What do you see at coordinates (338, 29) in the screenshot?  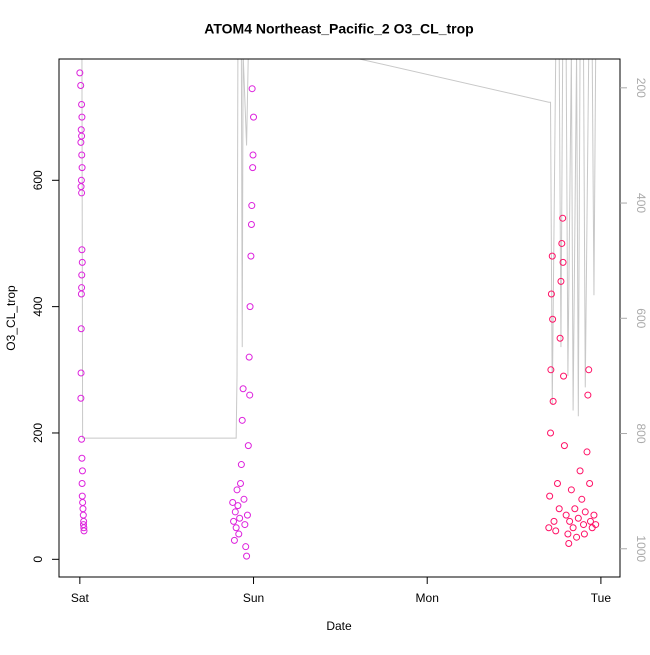 I see `chart-title: ATOM4 Northeast_Pacific_2 O3_CL_trop` at bounding box center [338, 29].